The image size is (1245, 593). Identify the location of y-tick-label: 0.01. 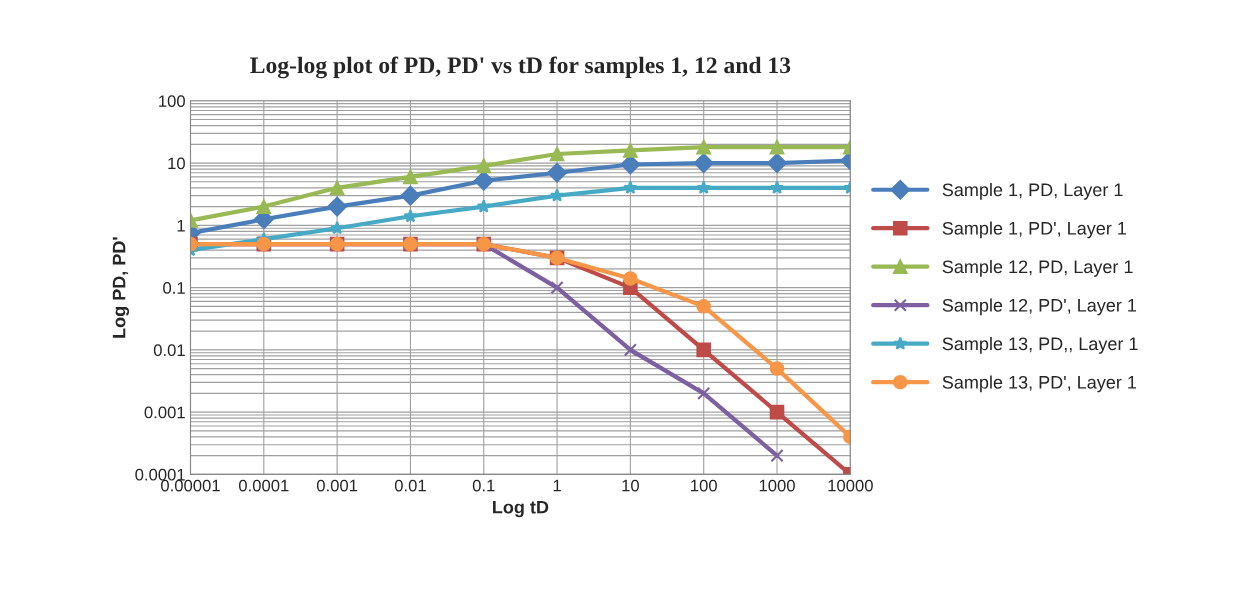
(169, 350).